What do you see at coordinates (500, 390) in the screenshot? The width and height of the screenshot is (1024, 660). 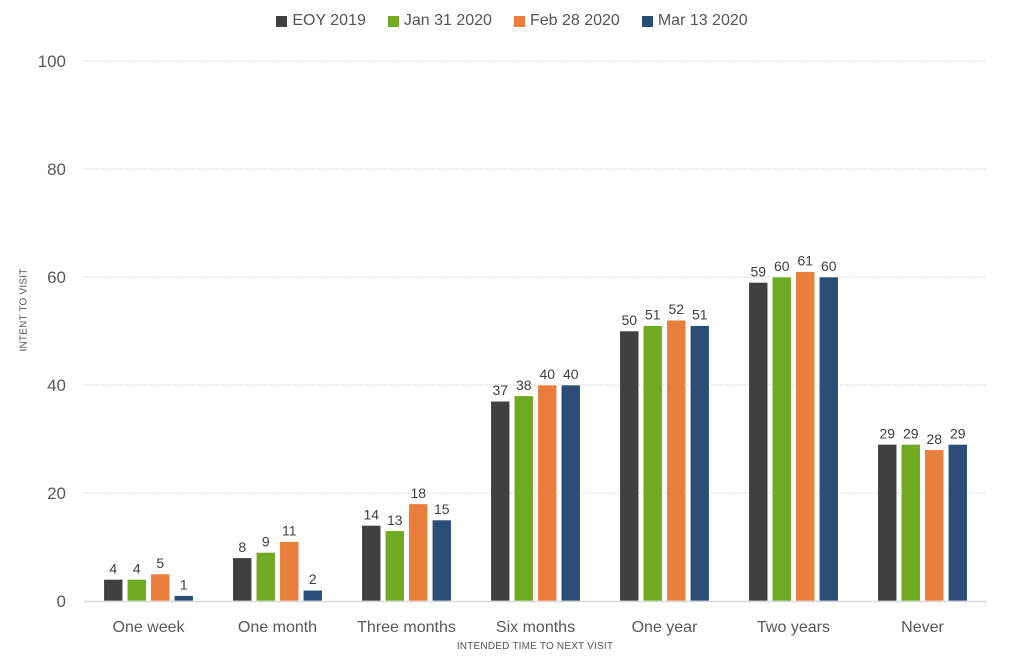 I see `data-label: 37` at bounding box center [500, 390].